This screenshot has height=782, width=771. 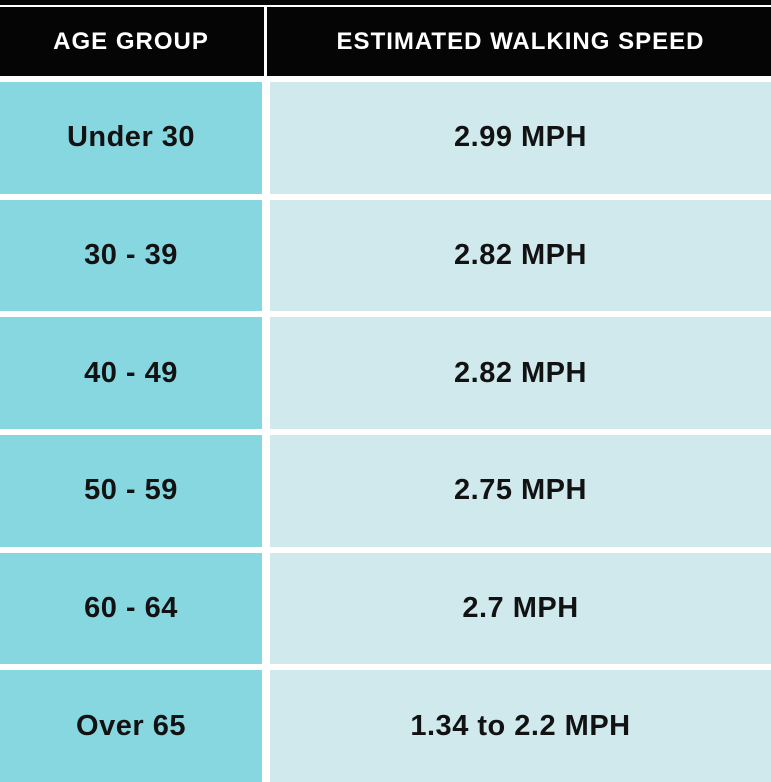 What do you see at coordinates (131, 255) in the screenshot?
I see `table-cell-age-group: 30 - 39` at bounding box center [131, 255].